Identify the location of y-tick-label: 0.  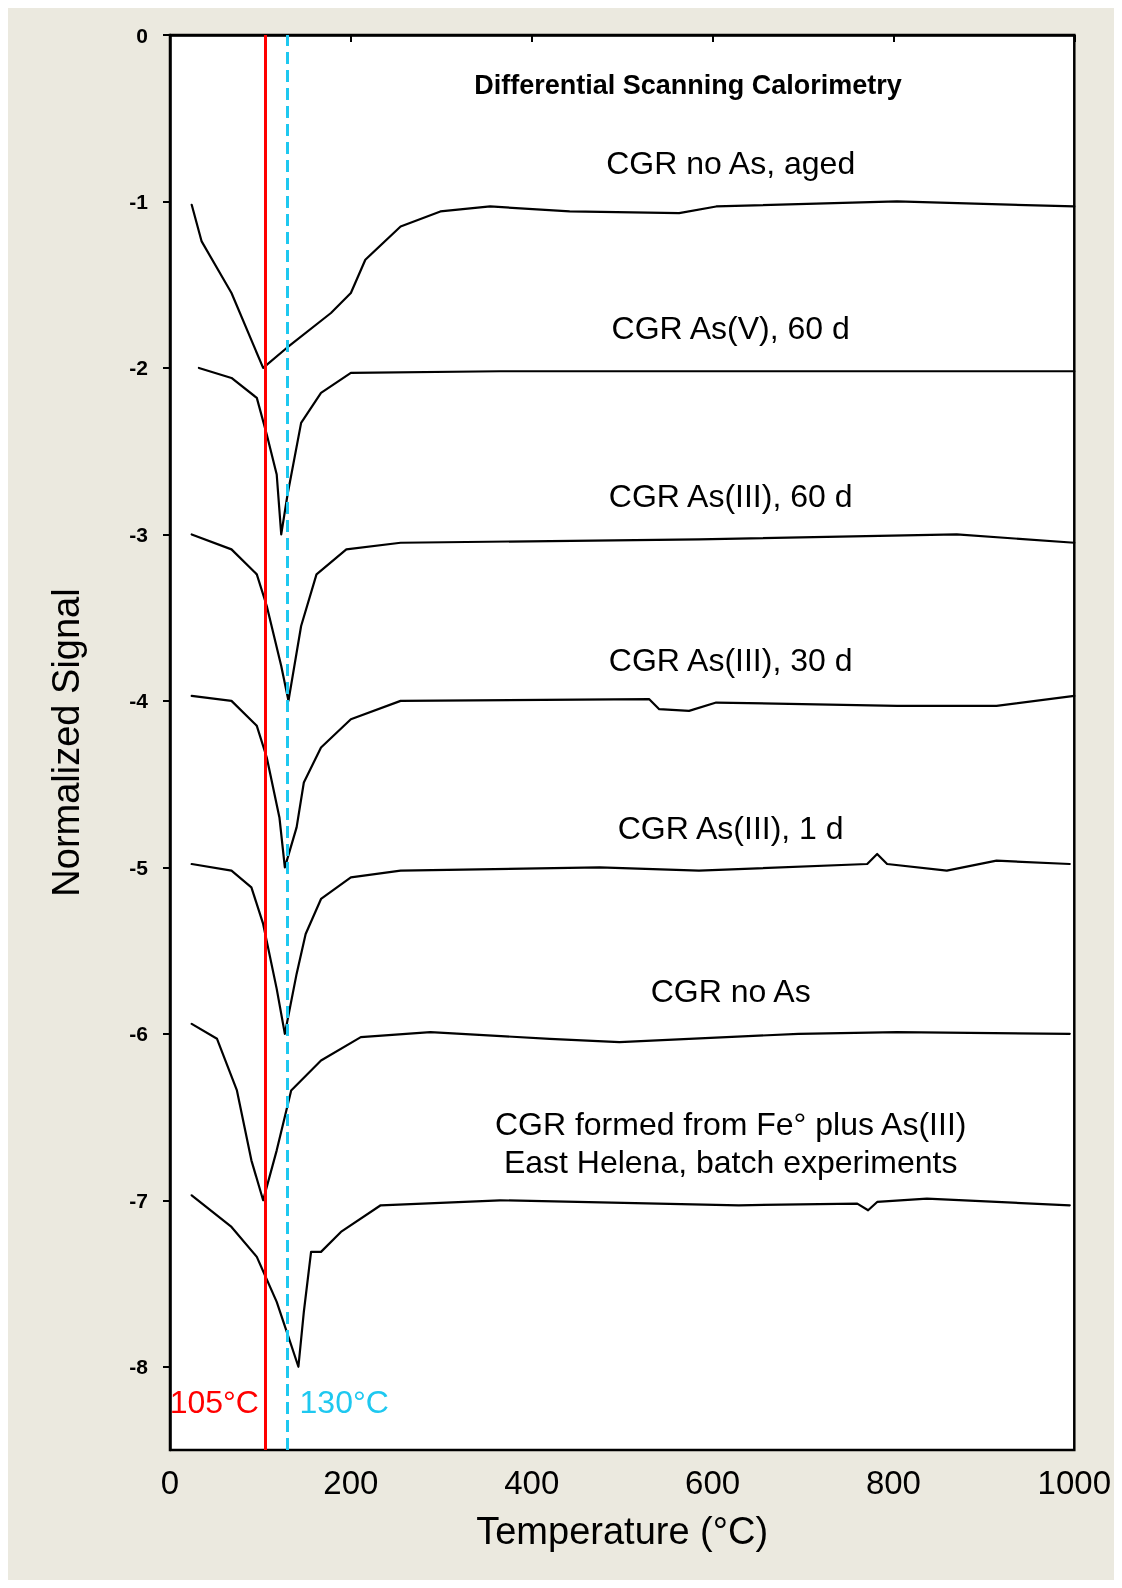
(142, 35).